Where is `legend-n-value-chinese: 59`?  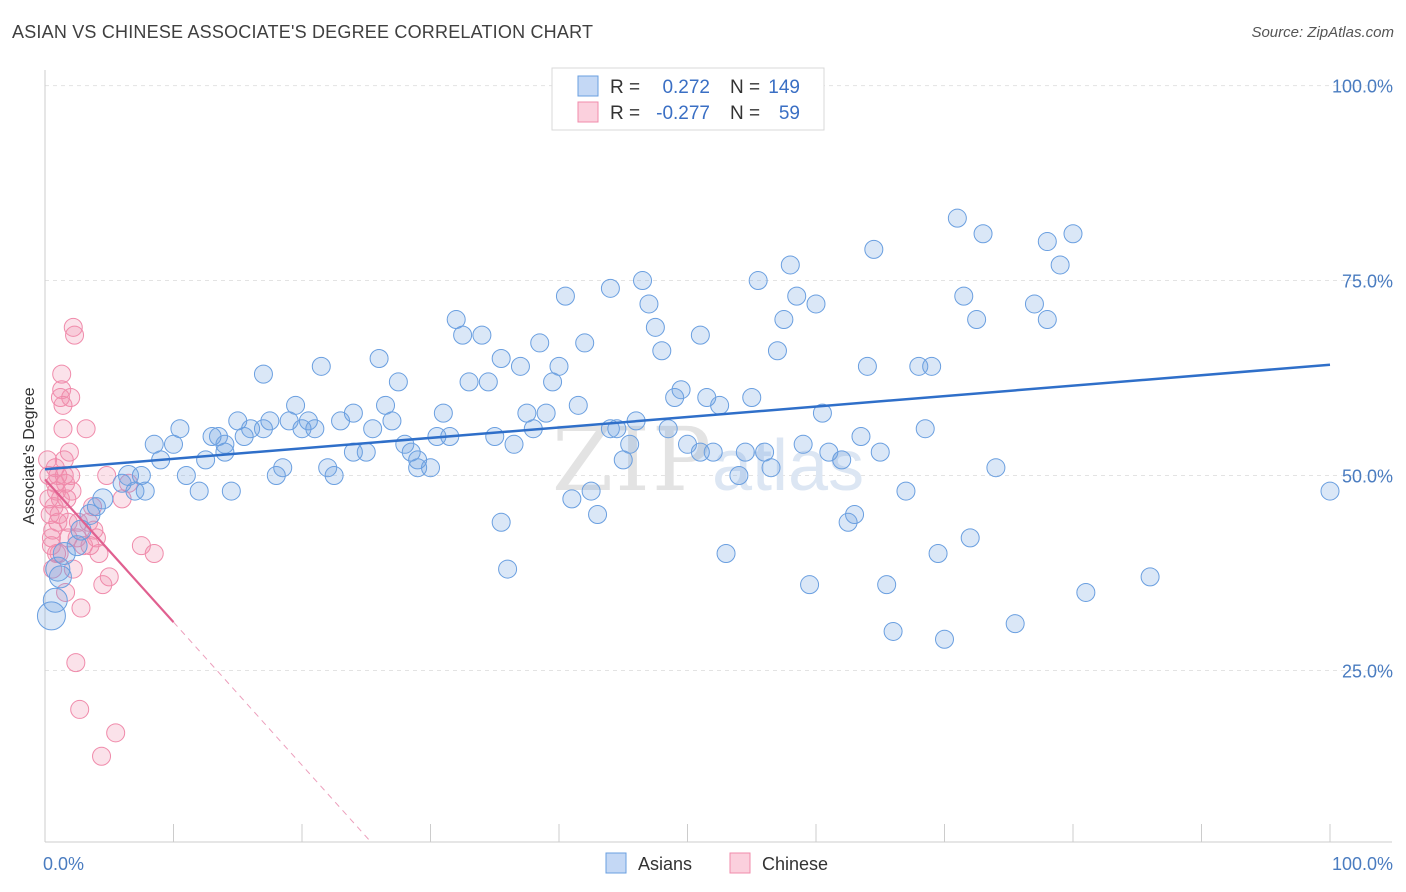 legend-n-value-chinese: 59 is located at coordinates (789, 113).